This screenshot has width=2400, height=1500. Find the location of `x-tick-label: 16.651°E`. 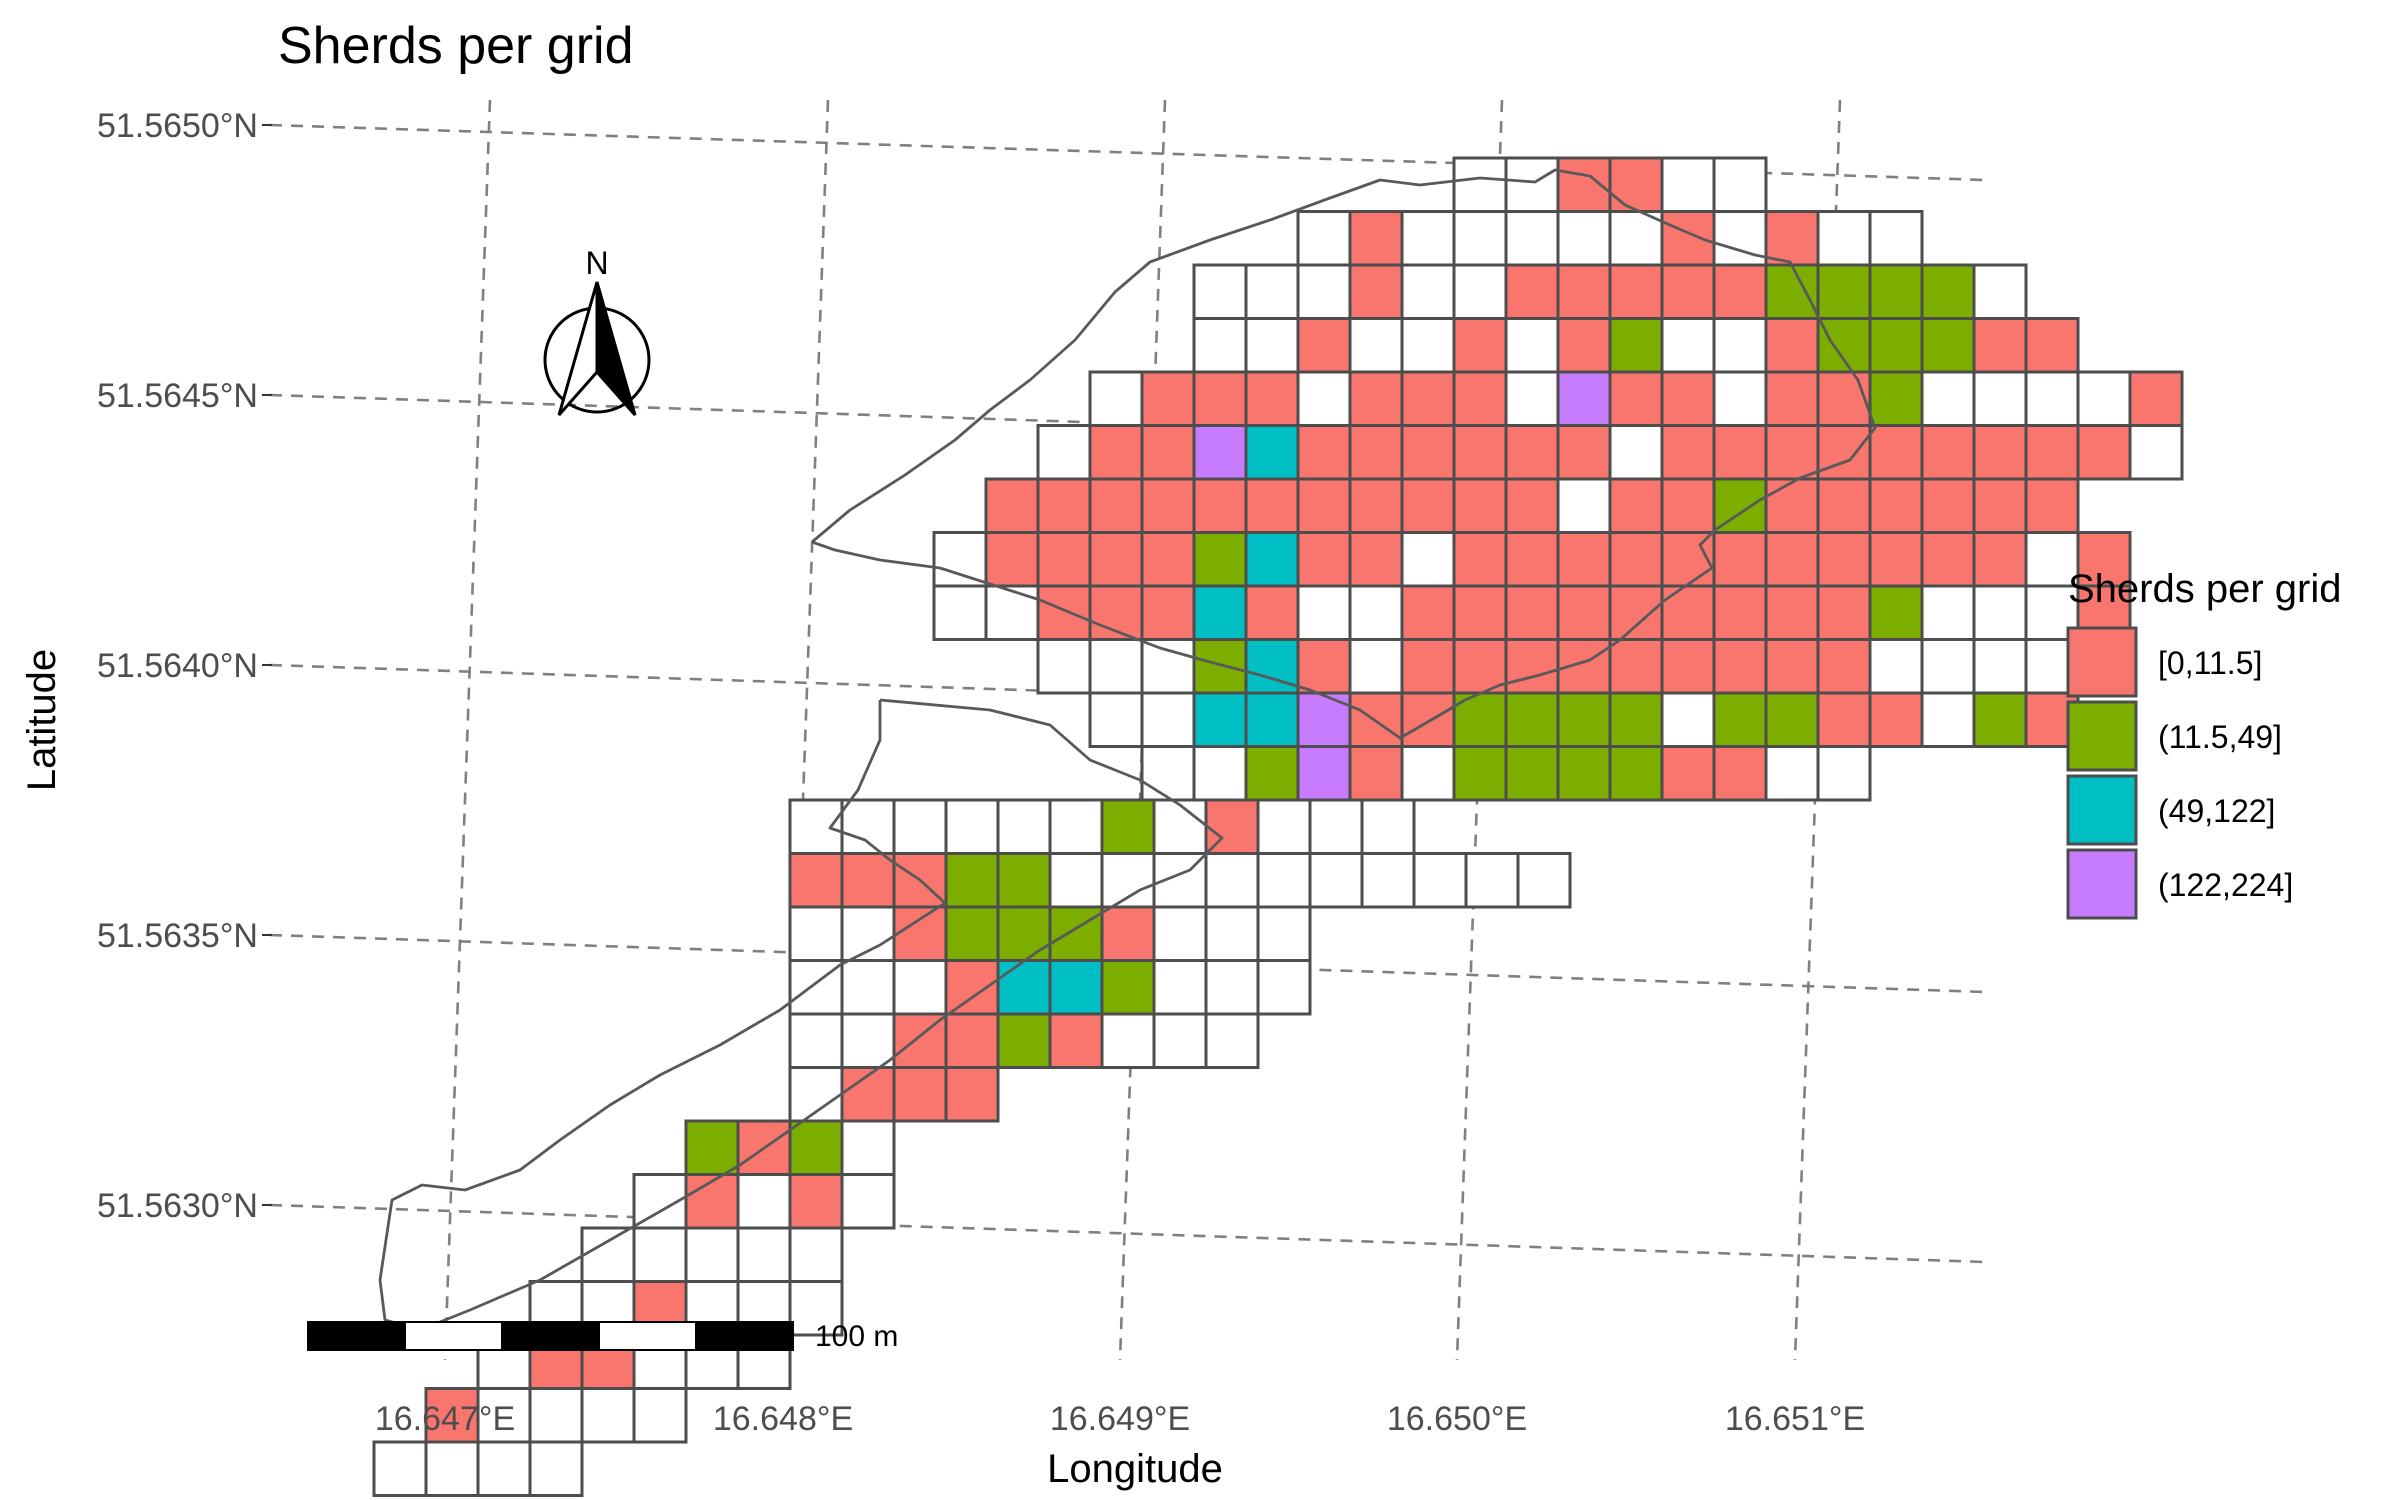

x-tick-label: 16.651°E is located at coordinates (1795, 1419).